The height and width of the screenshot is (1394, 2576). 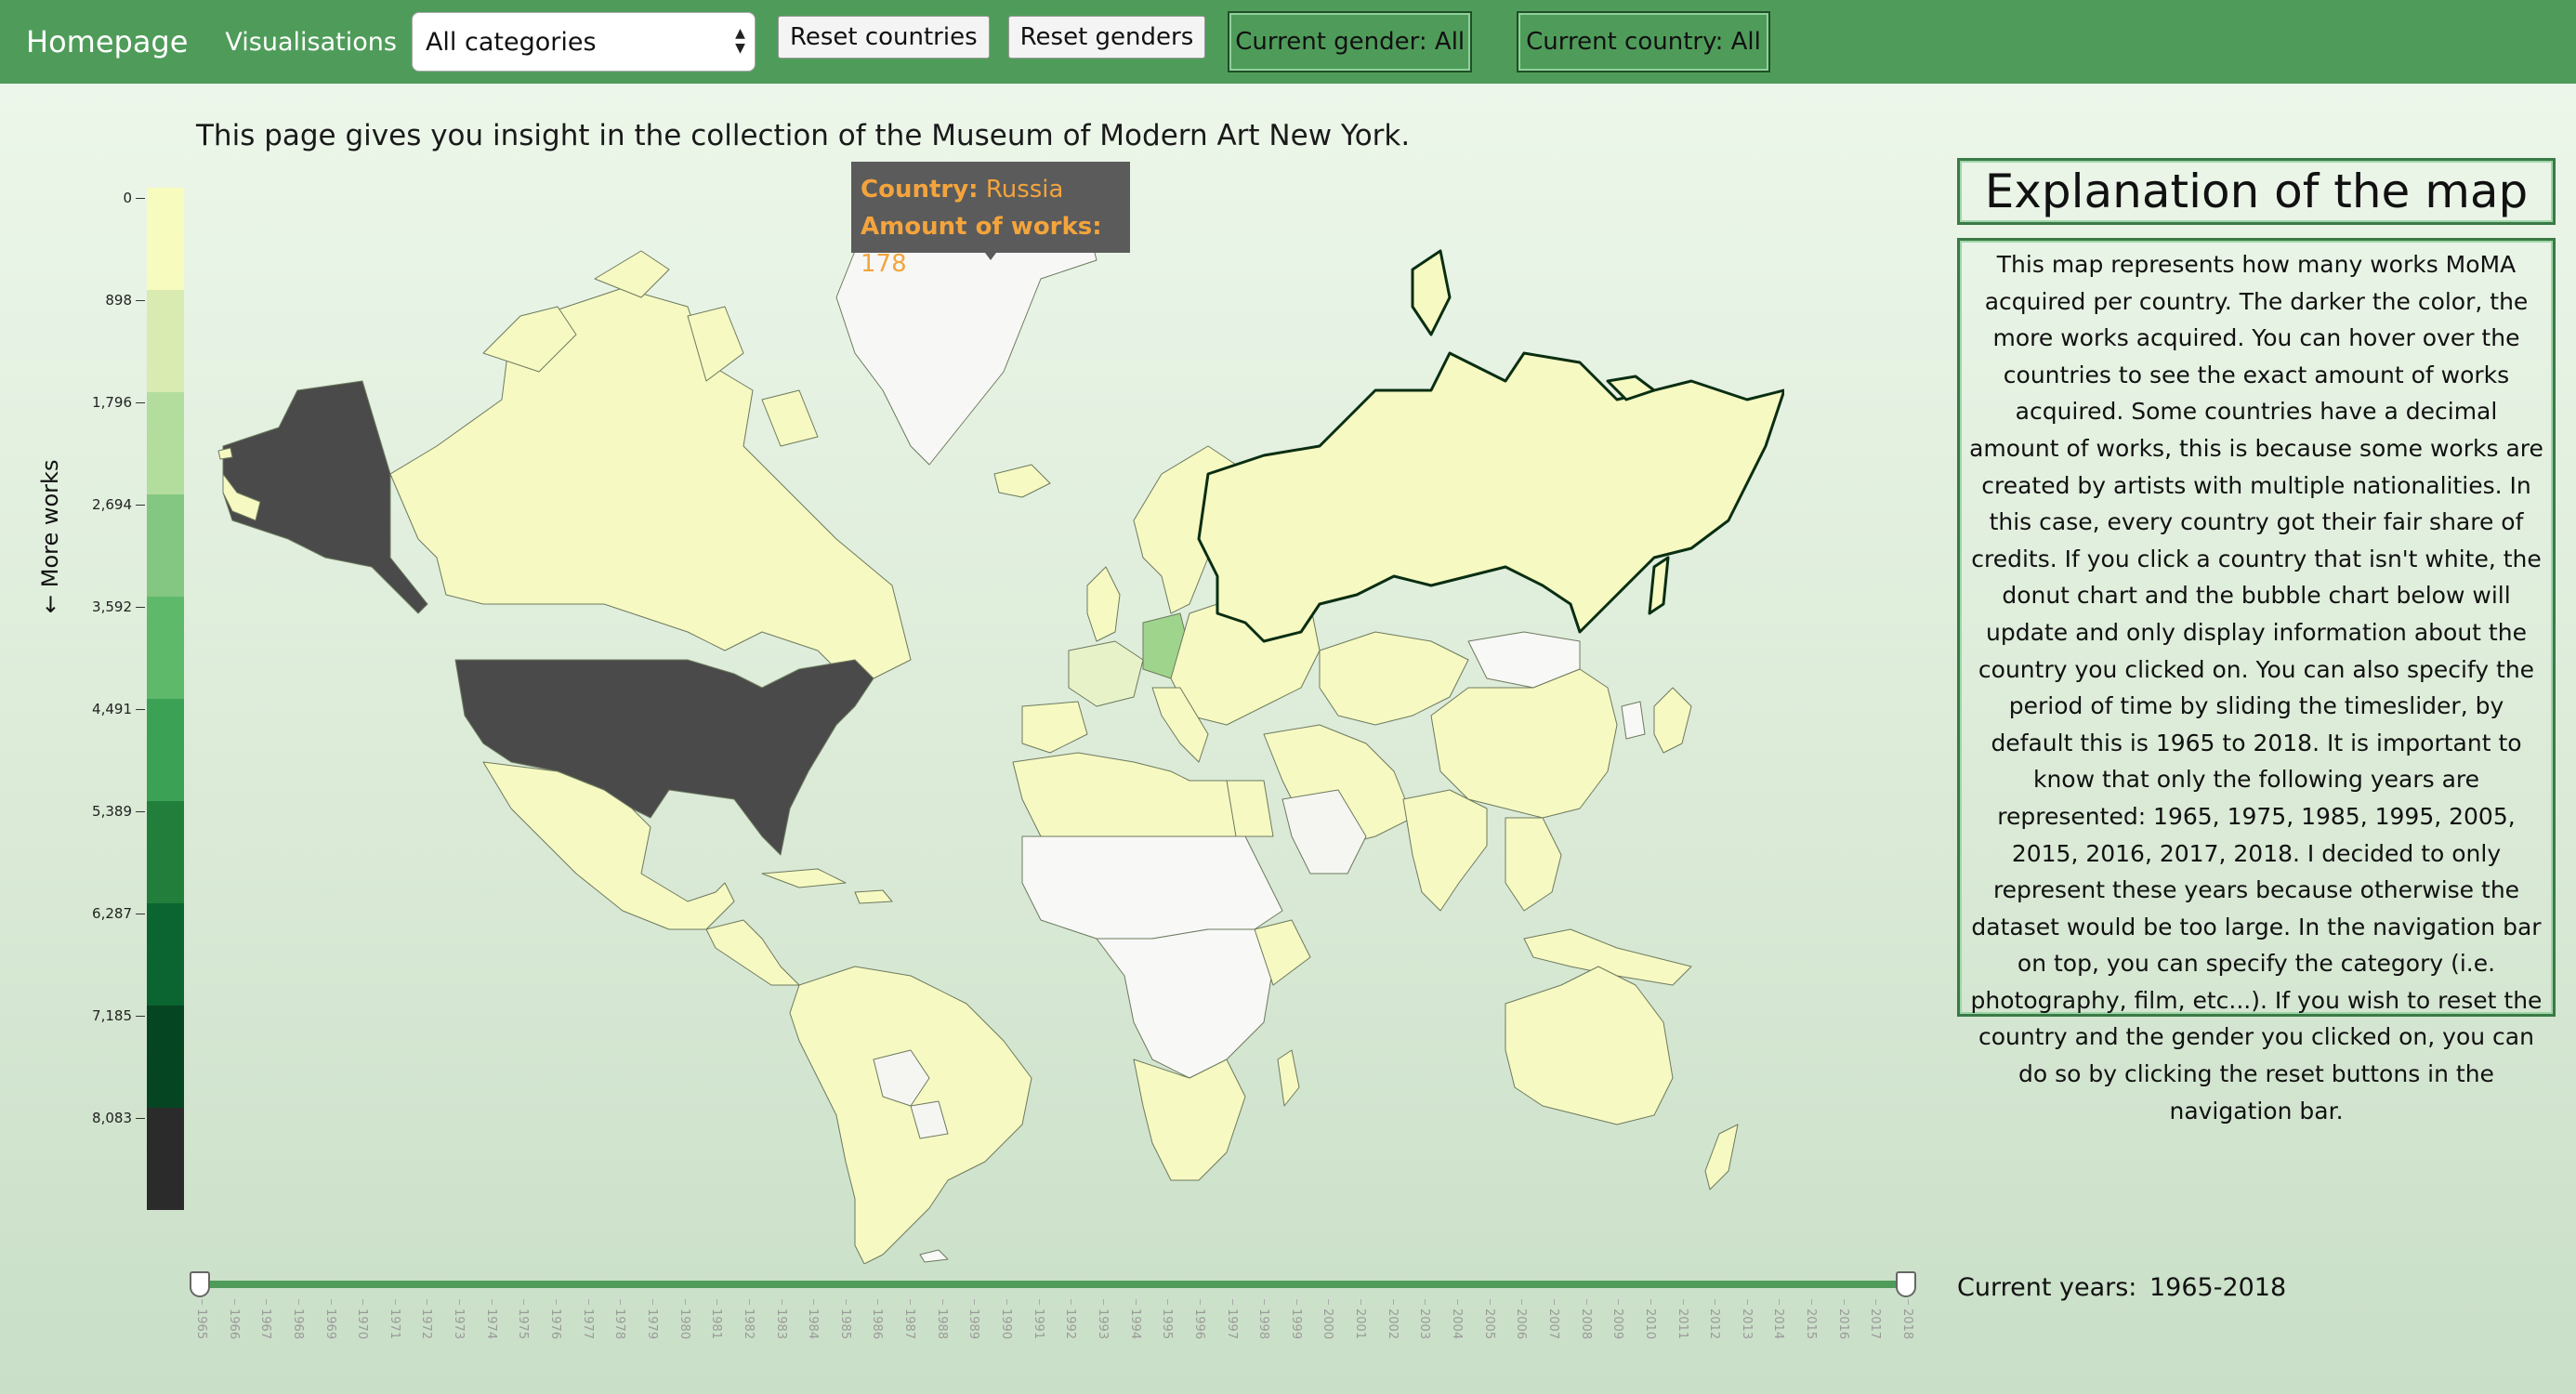 What do you see at coordinates (1714, 1324) in the screenshot?
I see `slider-year-tick: 2012` at bounding box center [1714, 1324].